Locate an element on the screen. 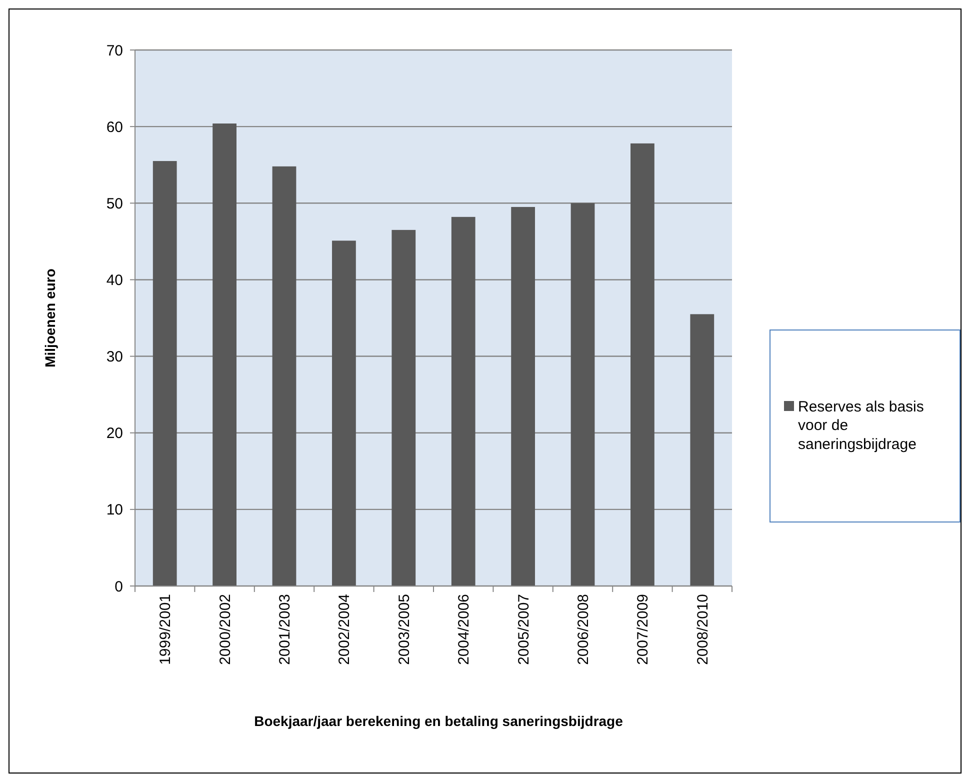 This screenshot has width=962, height=774. y-tick-label: 70 is located at coordinates (114, 51).